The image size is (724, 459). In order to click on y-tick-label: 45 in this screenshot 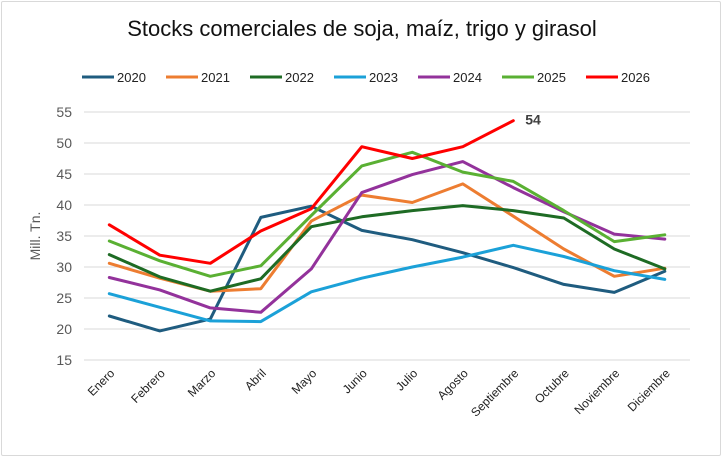, I will do `click(64, 174)`.